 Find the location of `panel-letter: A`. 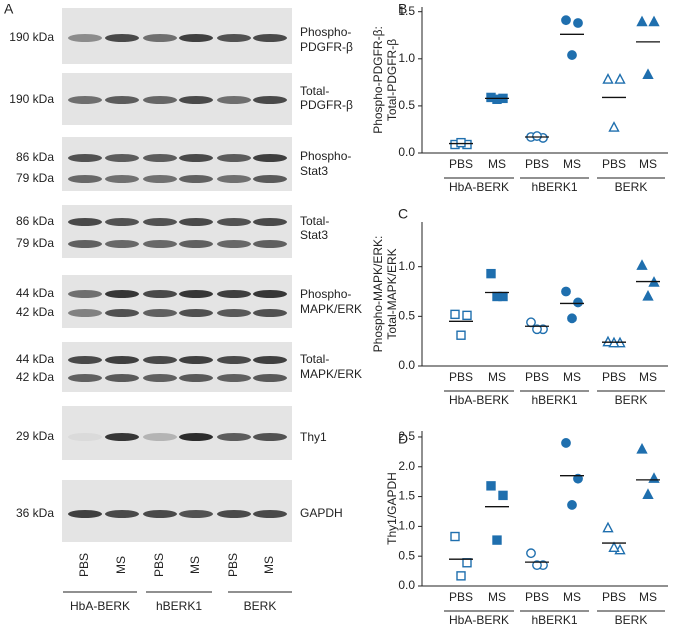

panel-letter: A is located at coordinates (9, 9).